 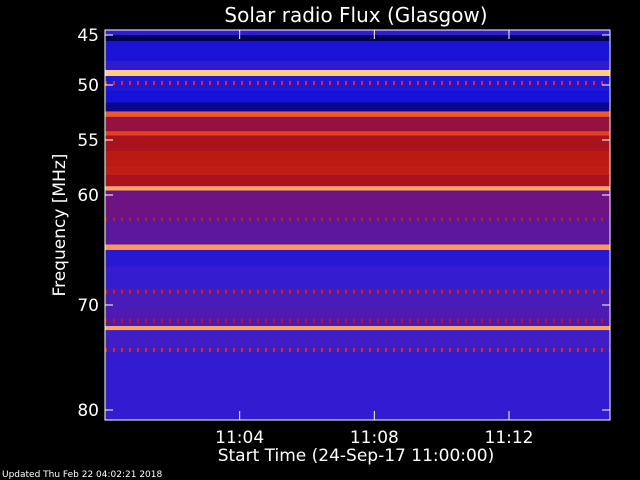 What do you see at coordinates (88, 306) in the screenshot?
I see `y-tick-label: 70` at bounding box center [88, 306].